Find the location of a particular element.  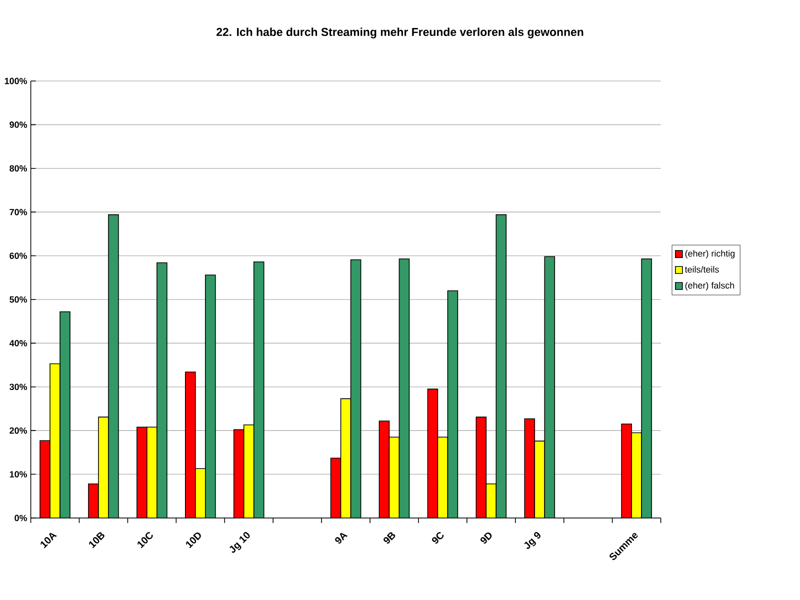

y-tick-label: 70% is located at coordinates (19, 212).